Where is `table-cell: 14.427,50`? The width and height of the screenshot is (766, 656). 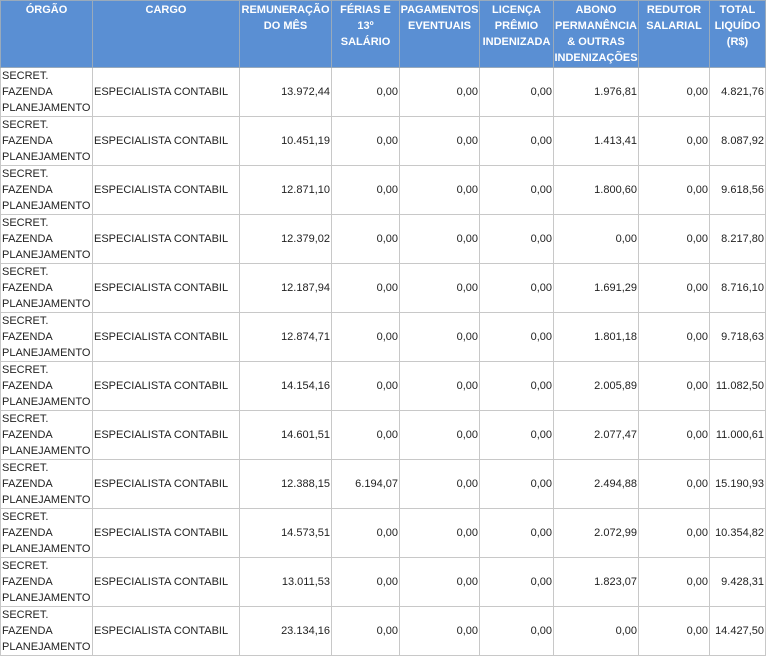
table-cell: 14.427,50 is located at coordinates (737, 631).